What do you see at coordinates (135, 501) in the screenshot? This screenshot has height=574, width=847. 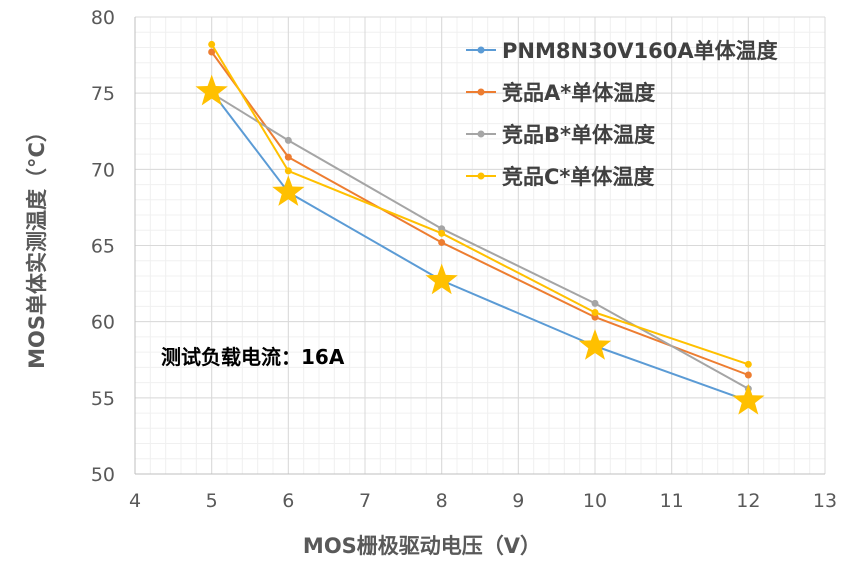 I see `x-tick-label: 4` at bounding box center [135, 501].